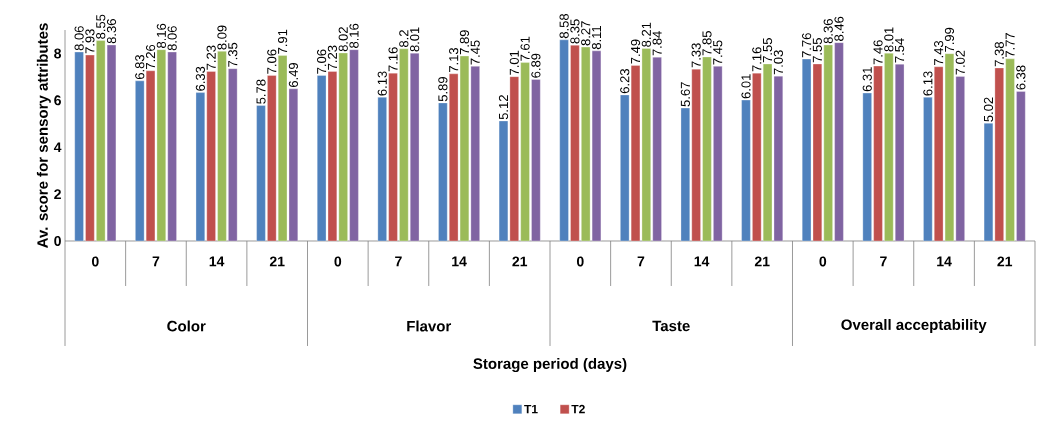 This screenshot has width=1042, height=425. I want to click on y-tick-label: 0, so click(57, 241).